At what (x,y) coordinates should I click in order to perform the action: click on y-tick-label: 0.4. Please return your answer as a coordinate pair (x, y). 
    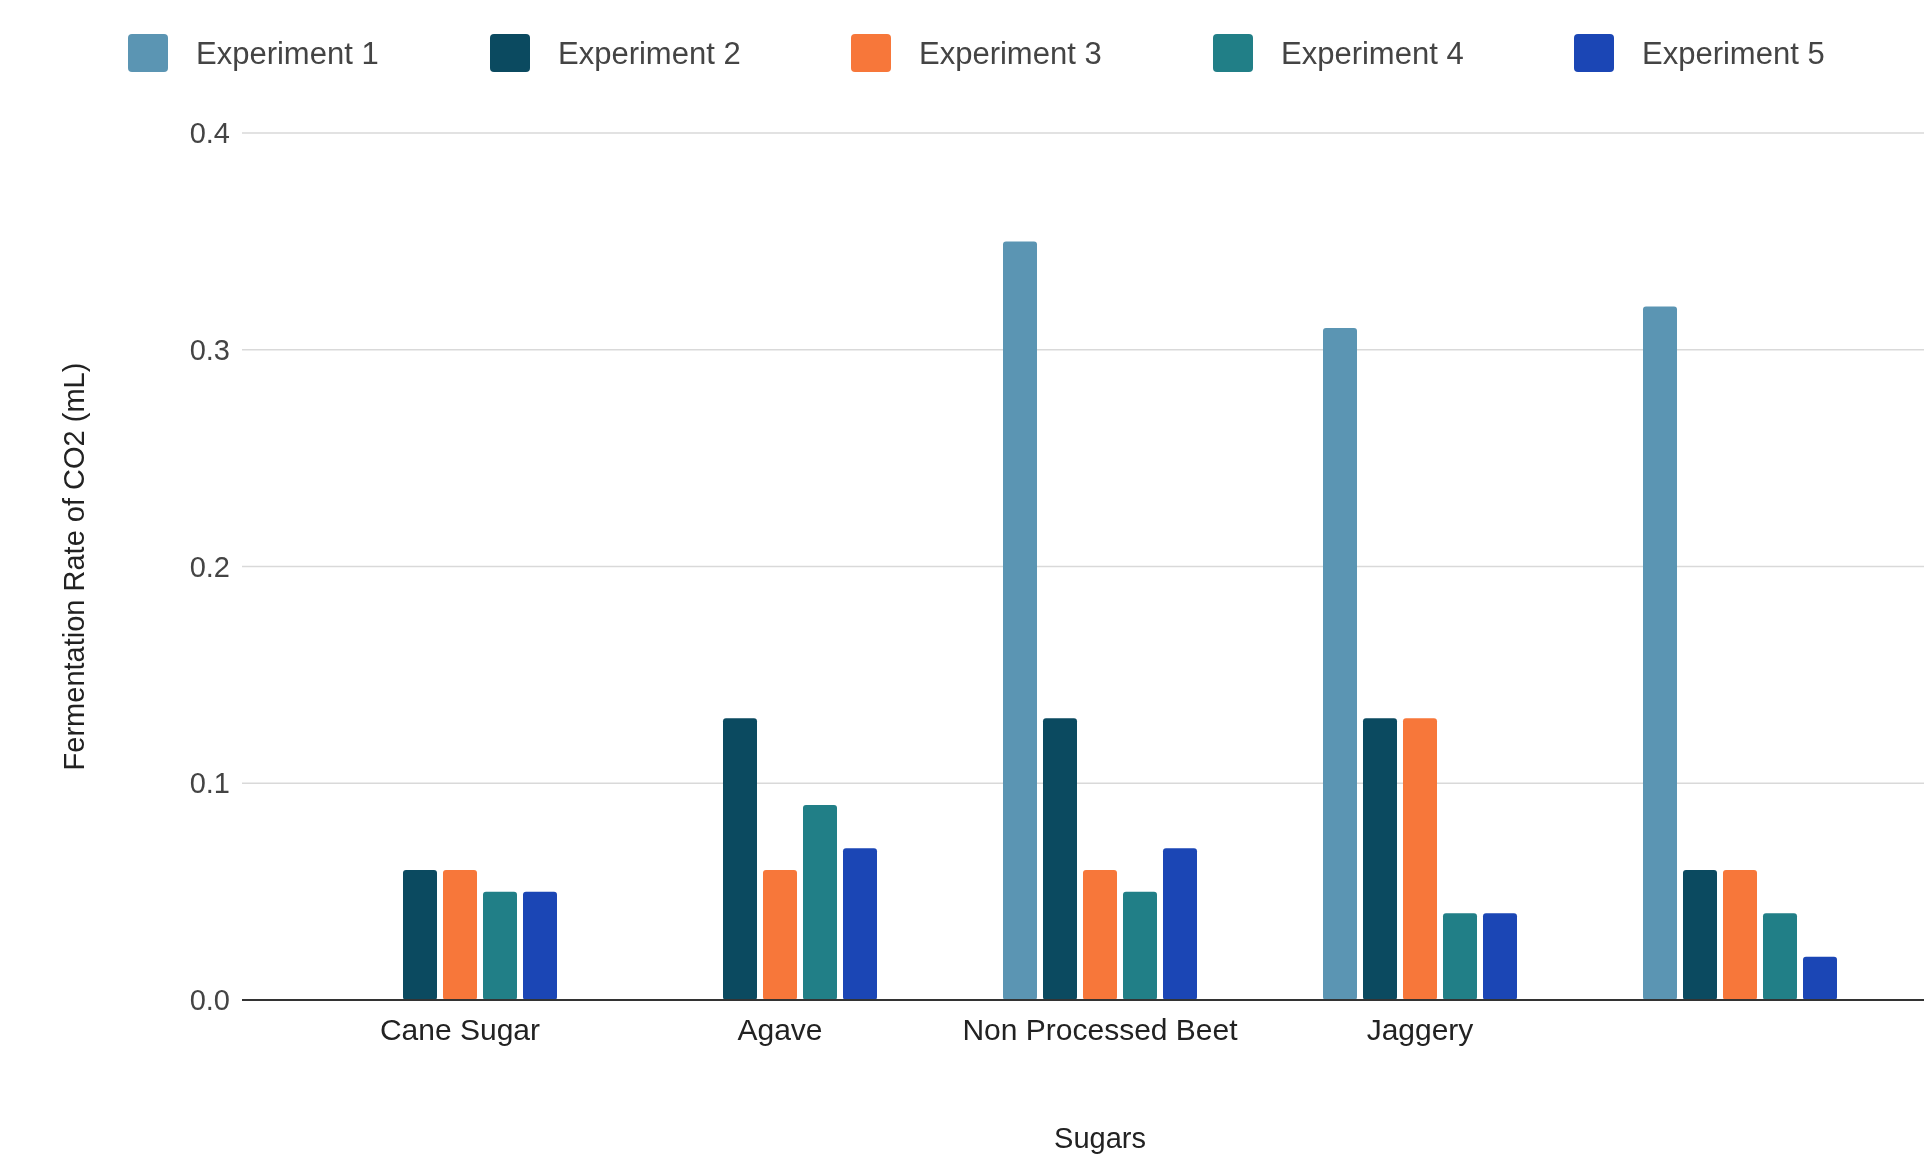
    Looking at the image, I should click on (209, 133).